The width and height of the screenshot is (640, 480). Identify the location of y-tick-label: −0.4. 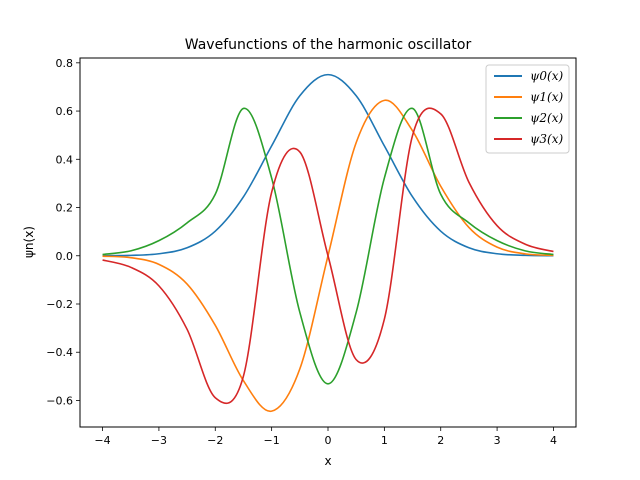
(59, 352).